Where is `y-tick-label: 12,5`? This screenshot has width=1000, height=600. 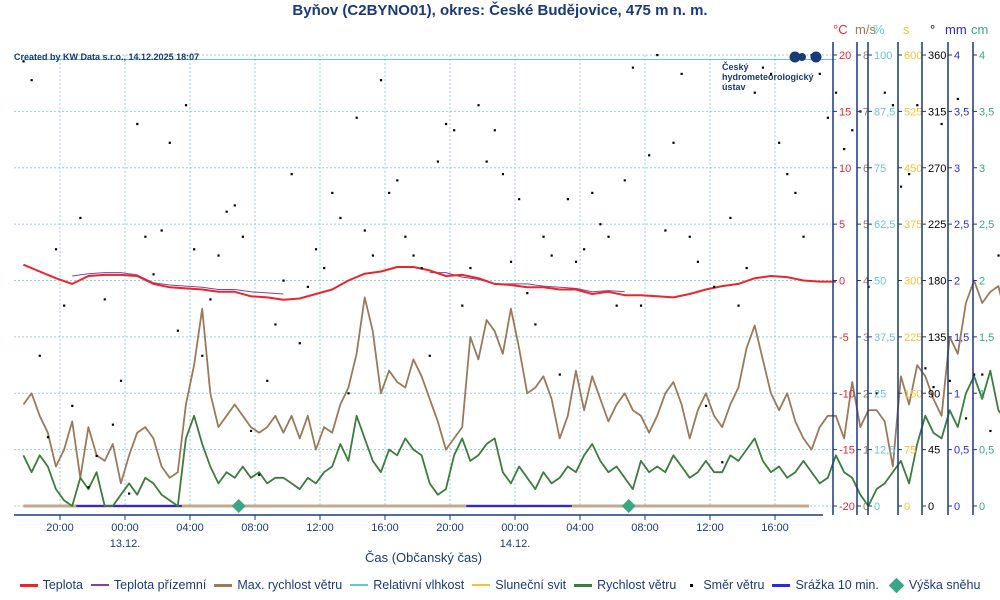 y-tick-label: 12,5 is located at coordinates (884, 451).